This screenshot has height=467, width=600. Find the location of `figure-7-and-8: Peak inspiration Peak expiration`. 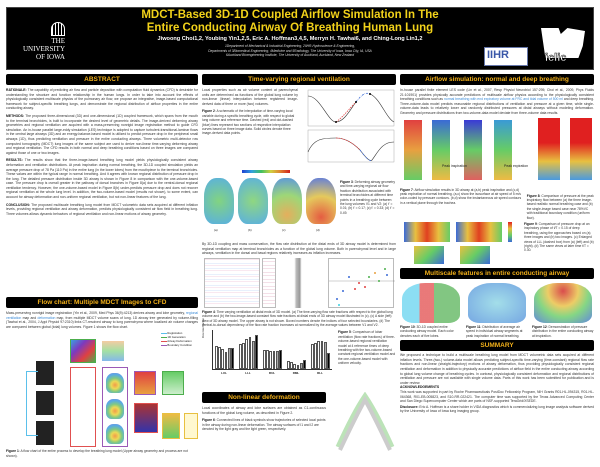

figure-7-and-8: Peak inspiration Peak expiration is located at coordinates (497, 152).